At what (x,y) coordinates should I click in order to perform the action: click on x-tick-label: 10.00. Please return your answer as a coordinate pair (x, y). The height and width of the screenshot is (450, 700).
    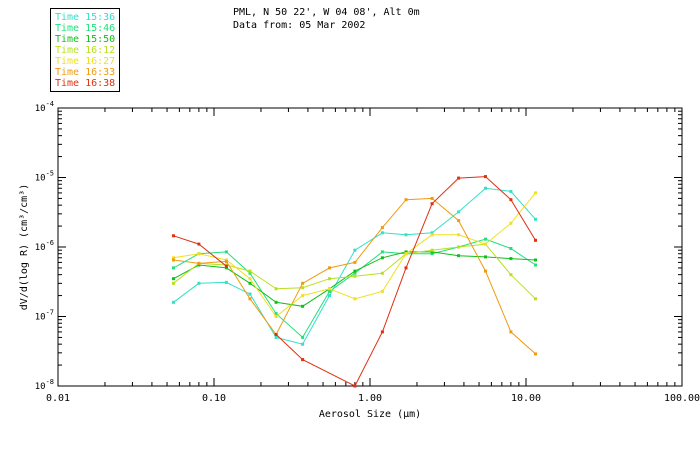
    Looking at the image, I should click on (526, 398).